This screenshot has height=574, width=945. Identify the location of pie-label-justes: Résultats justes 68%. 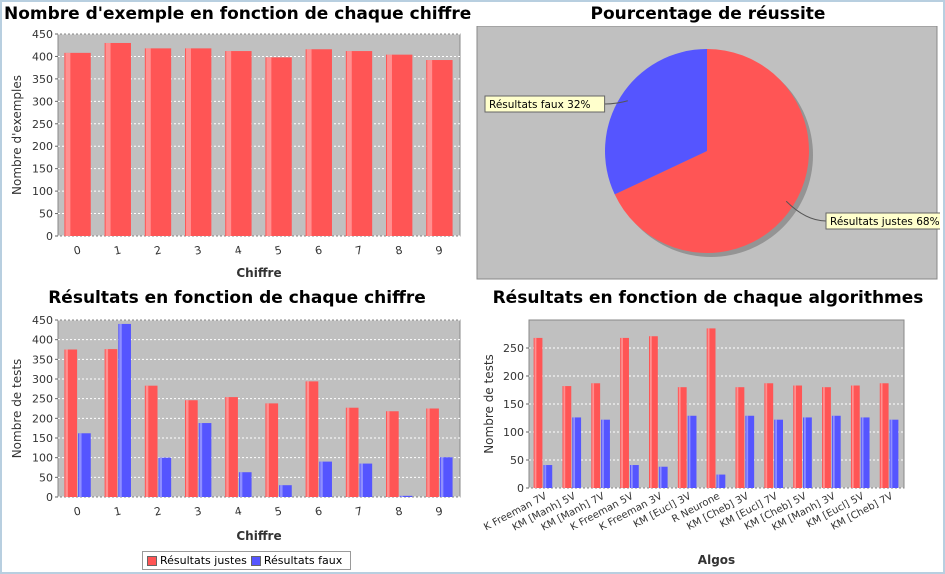
(885, 222).